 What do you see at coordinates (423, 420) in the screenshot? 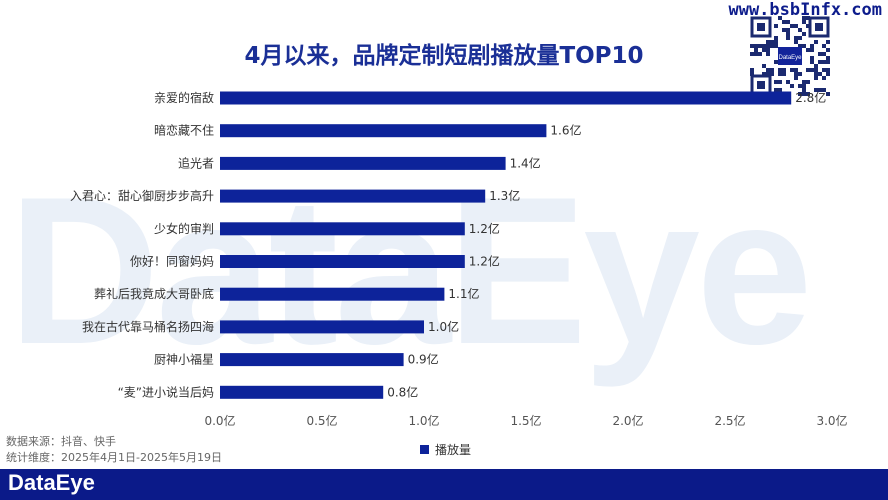
I see `x-tick-label: 1.0亿` at bounding box center [423, 420].